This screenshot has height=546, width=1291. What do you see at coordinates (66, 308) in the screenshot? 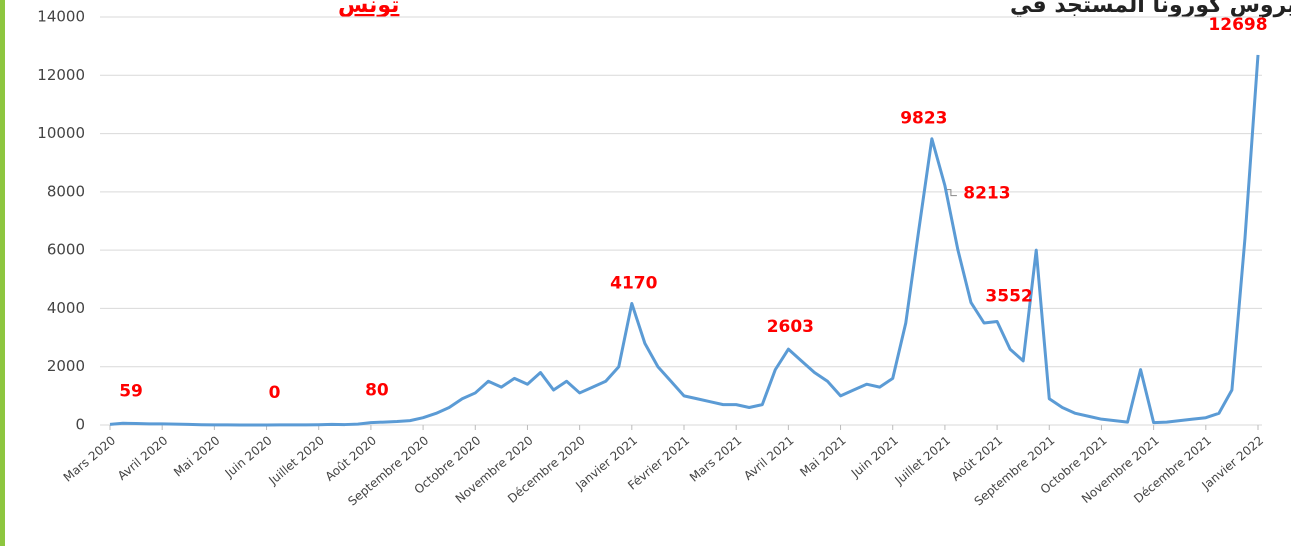
I see `y-tick-label: 4000` at bounding box center [66, 308].